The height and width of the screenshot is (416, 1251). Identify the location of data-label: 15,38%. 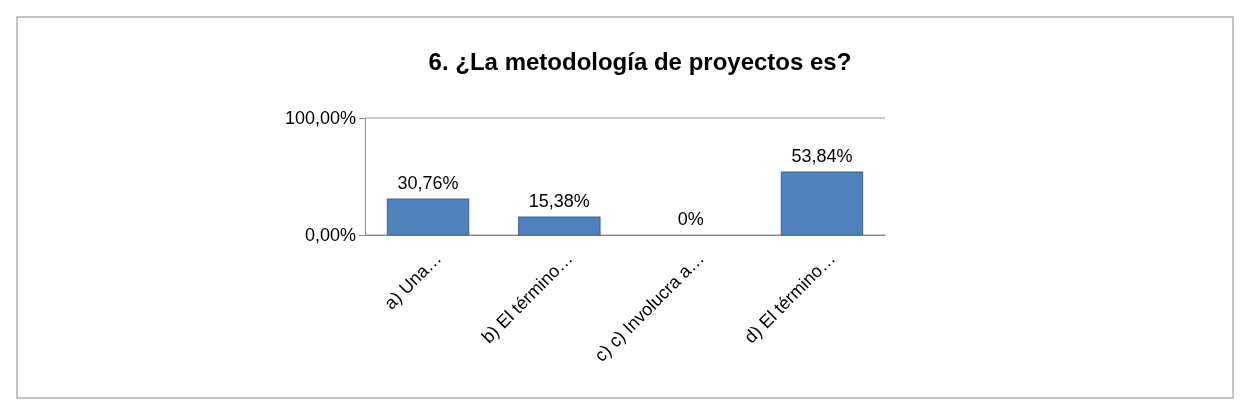
(559, 201).